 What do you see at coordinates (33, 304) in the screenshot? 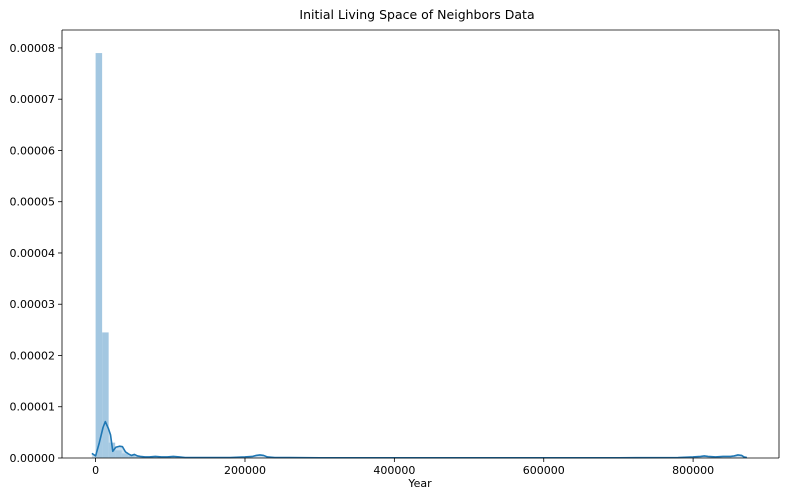
I see `y-tick-label-3: 0.00003` at bounding box center [33, 304].